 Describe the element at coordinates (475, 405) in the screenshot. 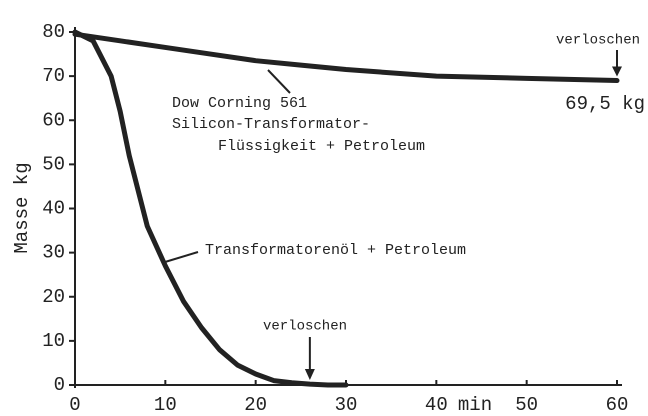

I see `x-axis-label: min` at that location.